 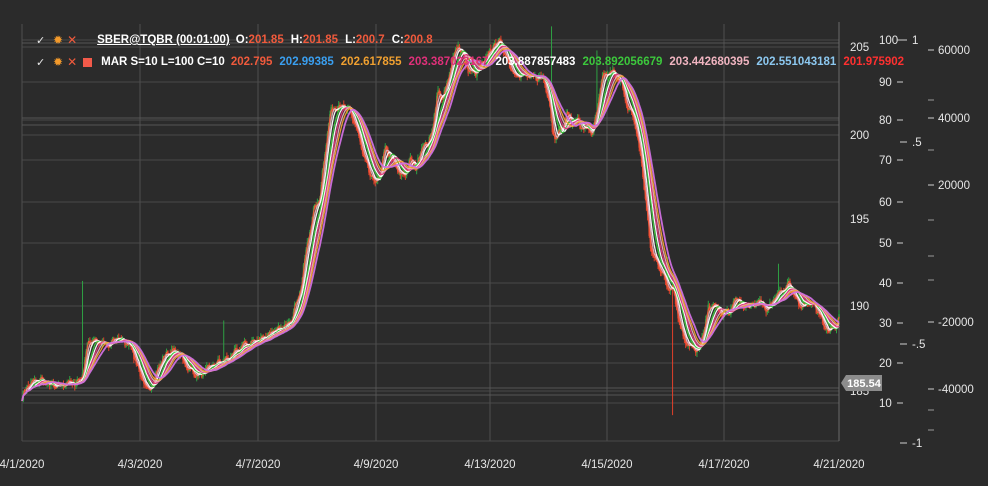 I want to click on x-tick-label: 4/13/2020, so click(x=489, y=465).